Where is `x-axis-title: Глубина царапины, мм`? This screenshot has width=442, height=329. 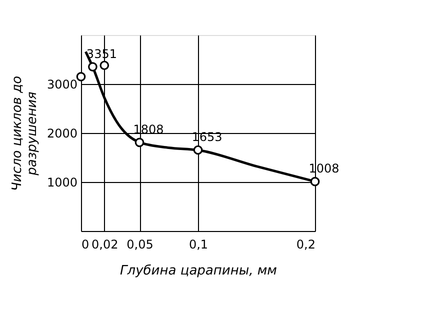
x-axis-title: Глубина царапины, мм is located at coordinates (199, 271).